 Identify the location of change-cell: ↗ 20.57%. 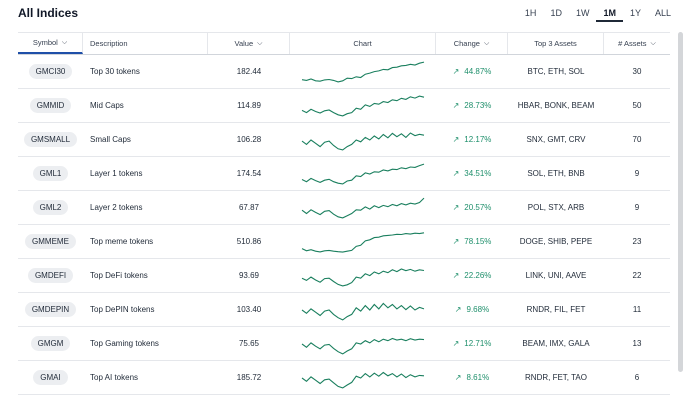
(472, 207).